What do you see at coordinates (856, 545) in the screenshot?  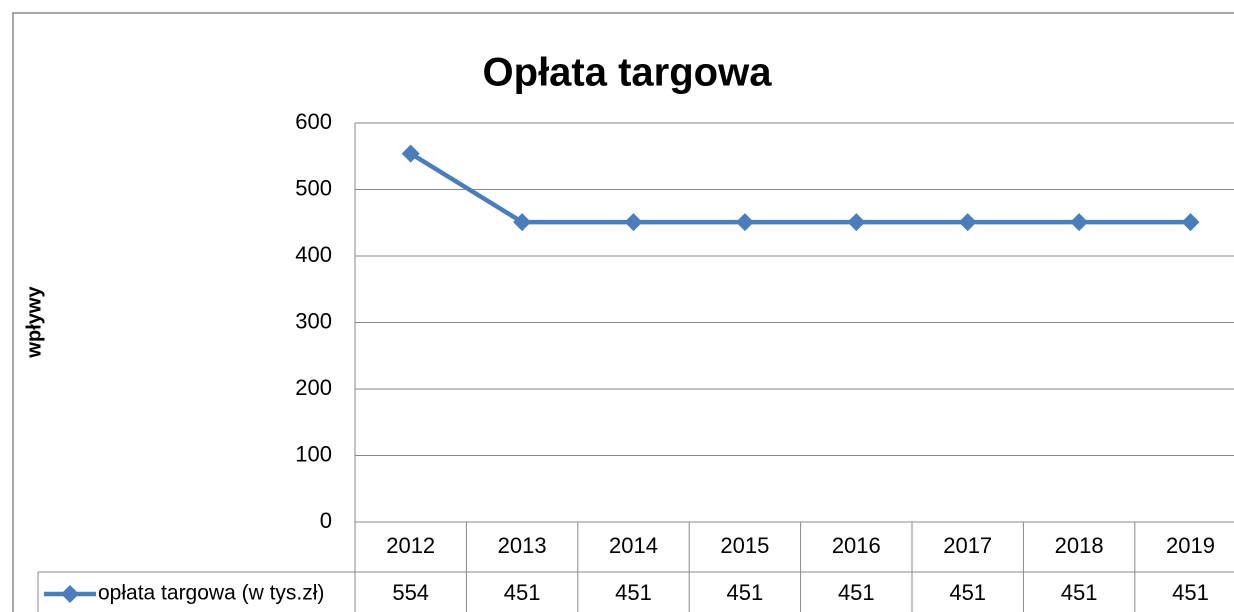 I see `x-tick-label: 2016` at bounding box center [856, 545].